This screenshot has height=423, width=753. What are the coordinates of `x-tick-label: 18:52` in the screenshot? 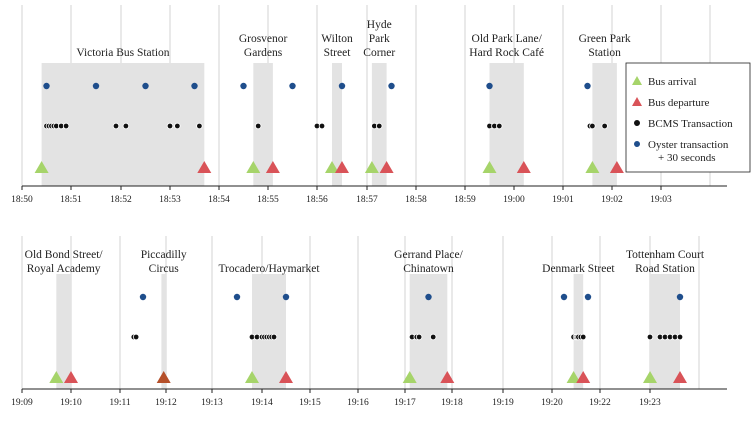 It's located at (121, 200).